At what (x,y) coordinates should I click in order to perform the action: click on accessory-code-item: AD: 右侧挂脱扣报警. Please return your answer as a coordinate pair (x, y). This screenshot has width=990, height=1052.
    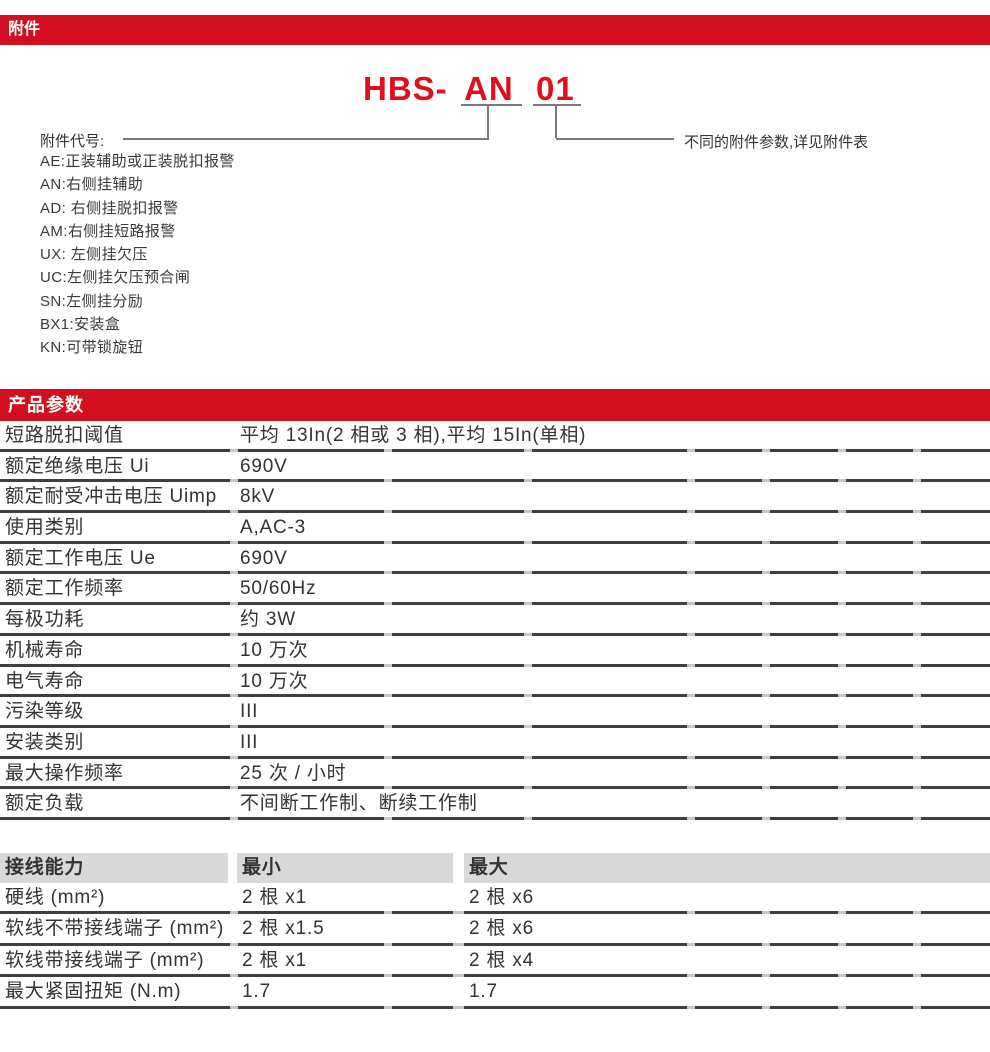
    Looking at the image, I should click on (109, 208).